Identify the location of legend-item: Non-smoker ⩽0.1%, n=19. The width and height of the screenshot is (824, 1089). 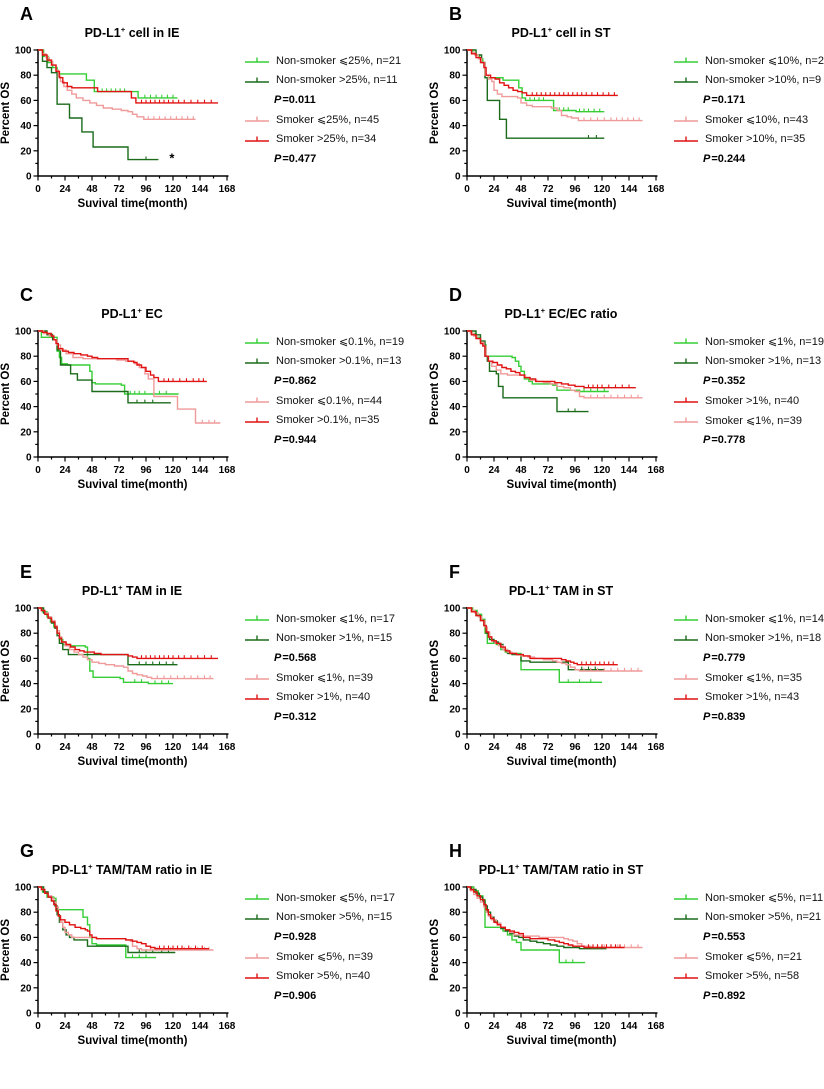
(329, 342).